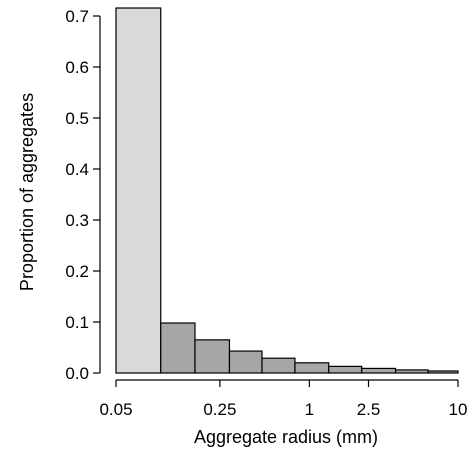  Describe the element at coordinates (83, 195) in the screenshot. I see `y-axis: 0.0 0.1 0.2 0.3 0.4 0.5 0.6 0.7` at that location.